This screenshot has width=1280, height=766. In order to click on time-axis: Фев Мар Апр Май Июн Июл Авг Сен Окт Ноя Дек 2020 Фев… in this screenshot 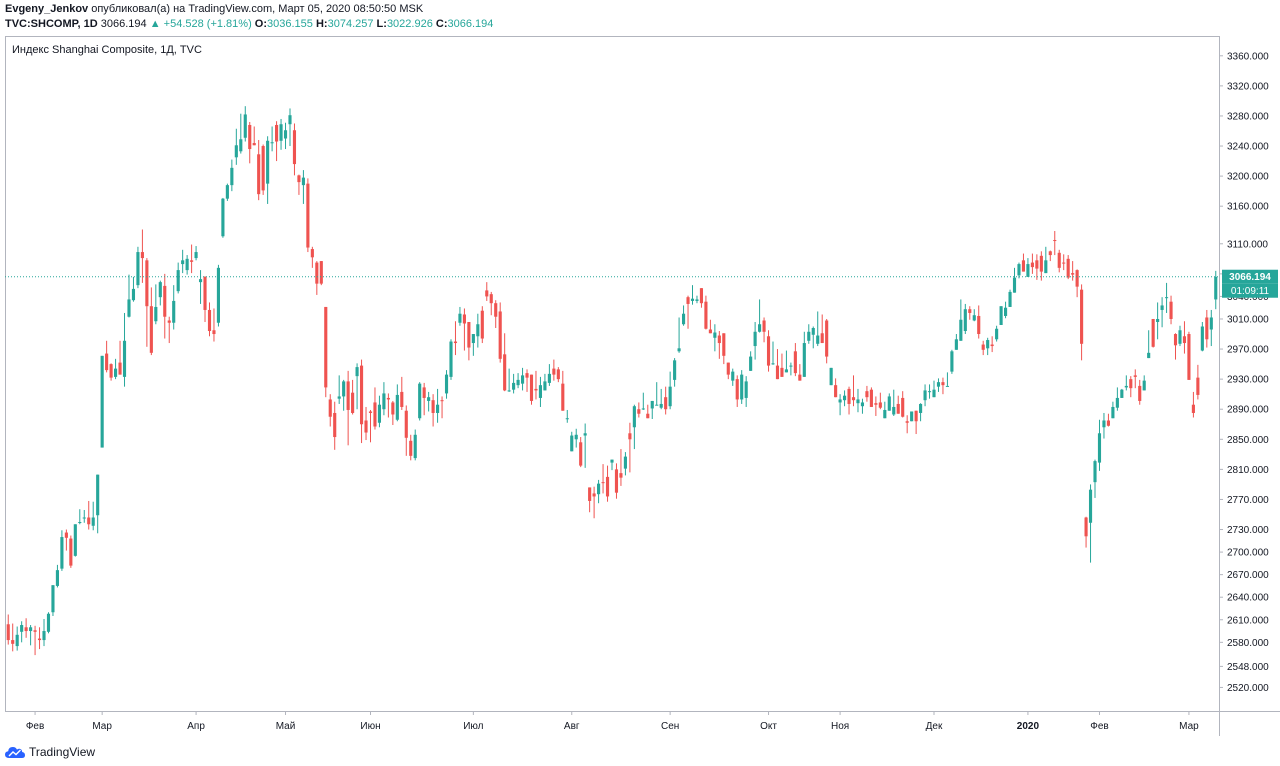, I will do `click(612, 721)`.